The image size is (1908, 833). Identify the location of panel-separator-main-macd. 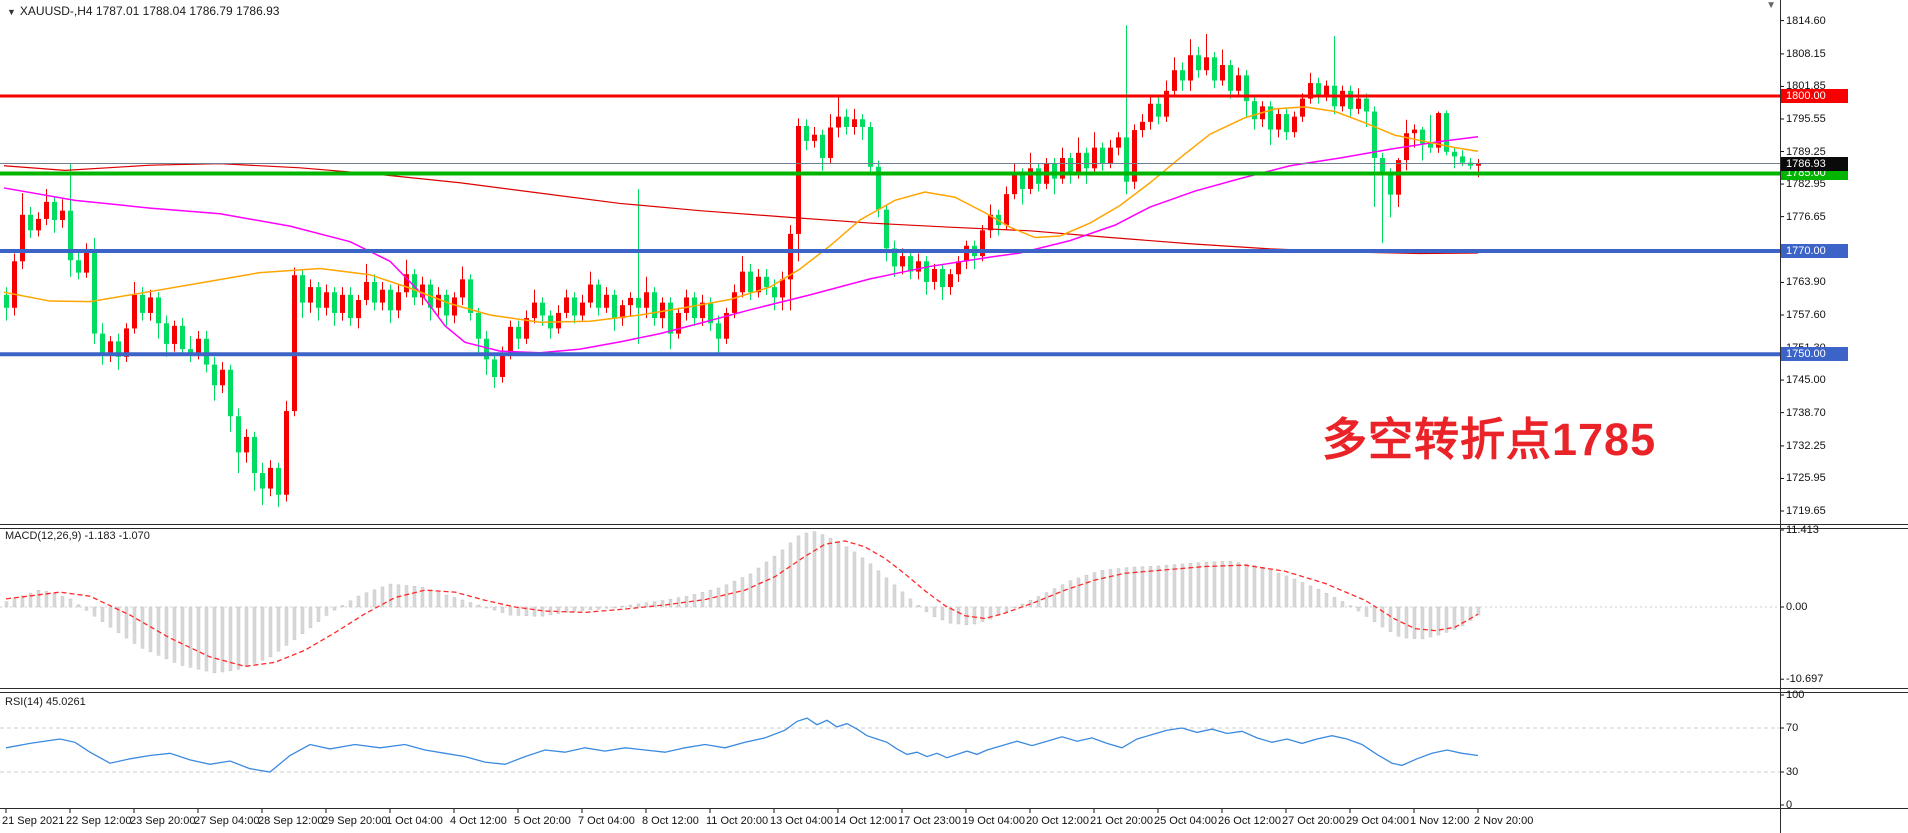
(954, 526).